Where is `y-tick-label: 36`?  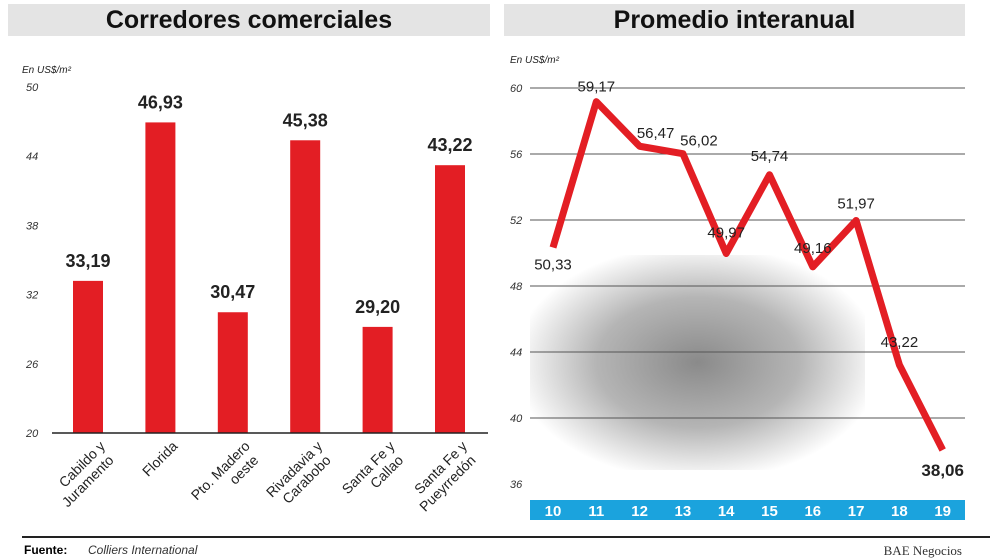
y-tick-label: 36 is located at coordinates (516, 485).